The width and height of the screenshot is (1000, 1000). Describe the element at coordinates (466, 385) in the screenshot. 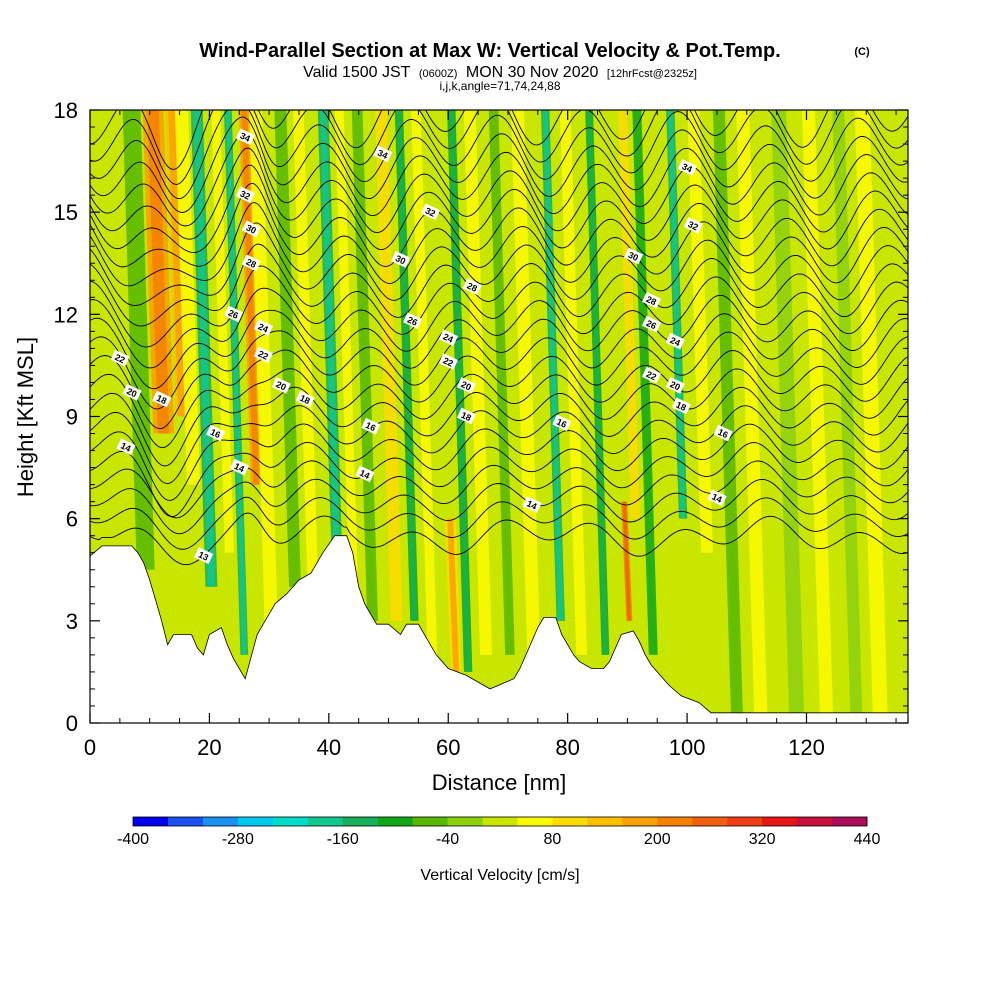

I see `contour-label-text: 20` at that location.